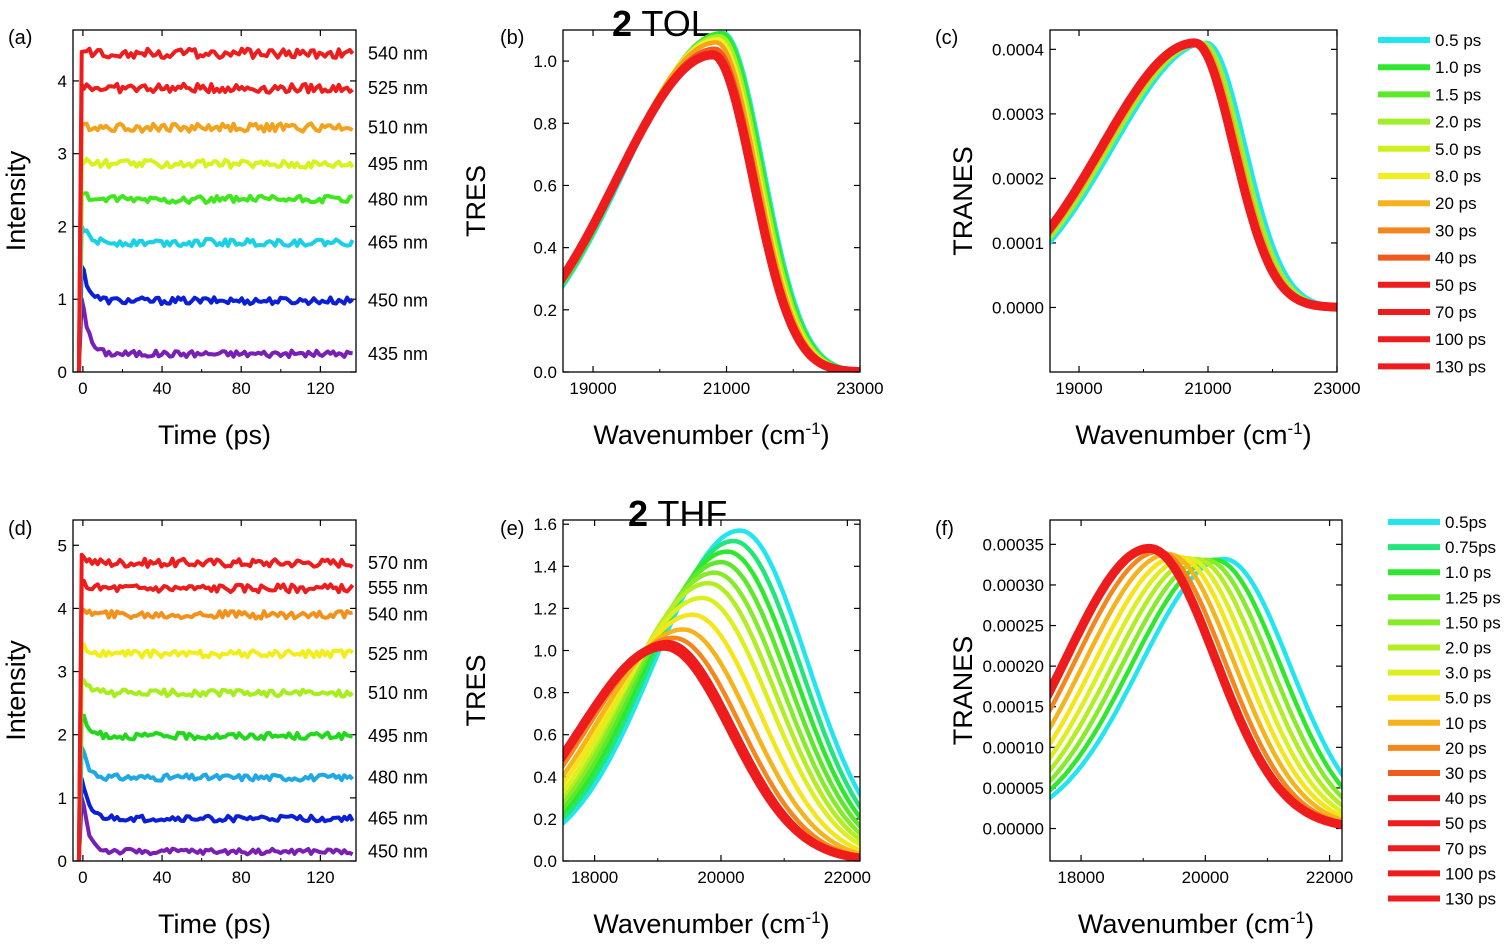  Describe the element at coordinates (1013, 666) in the screenshot. I see `y-tick-label: 0.00020` at that location.